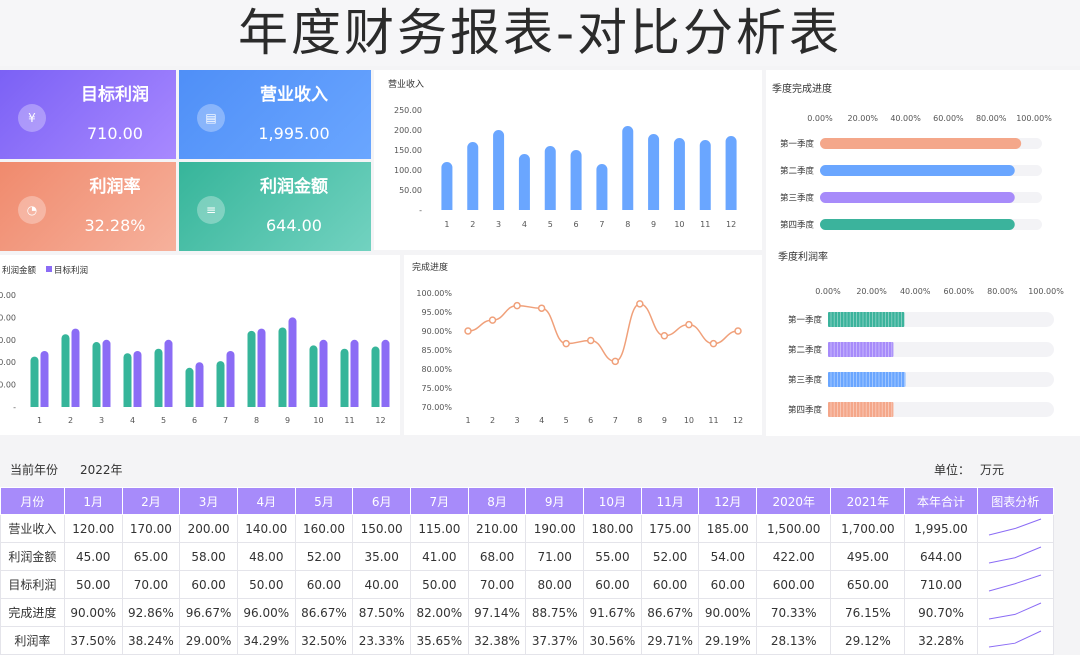 The image size is (1080, 655). What do you see at coordinates (615, 420) in the screenshot?
I see `x-tick-label: 7` at bounding box center [615, 420].